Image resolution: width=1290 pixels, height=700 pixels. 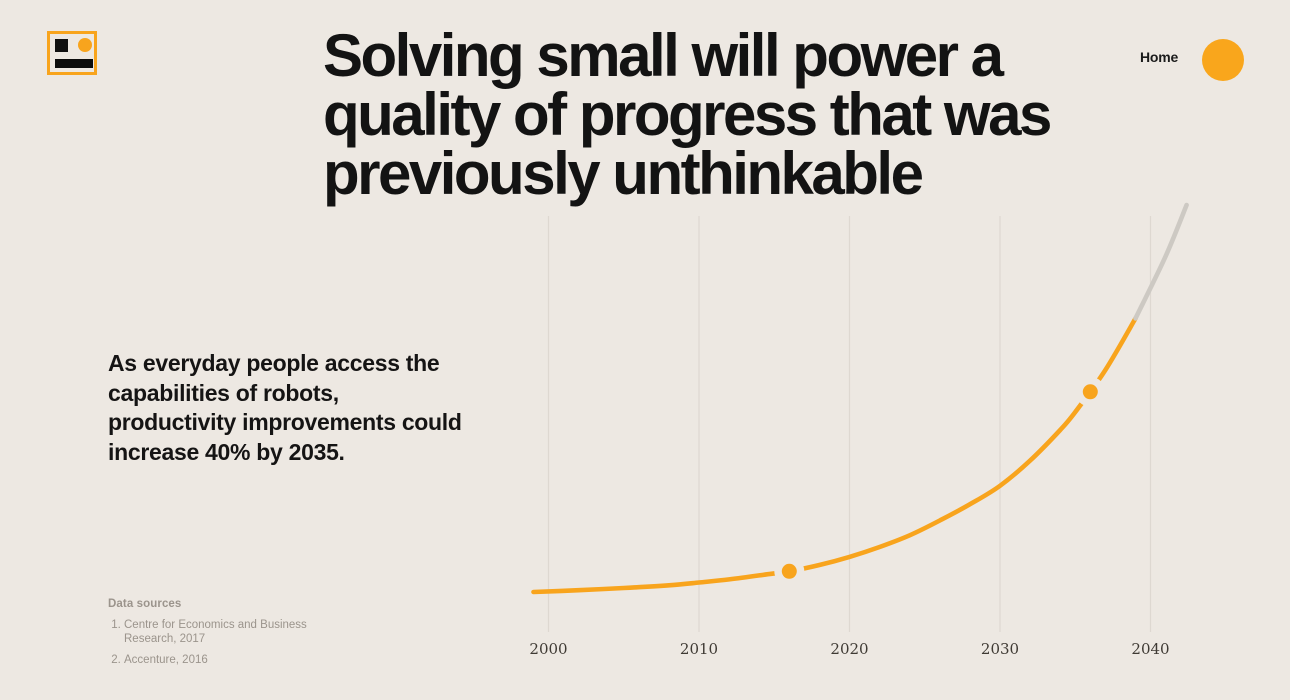 What do you see at coordinates (145, 604) in the screenshot?
I see `data-sources-title: Data sources` at bounding box center [145, 604].